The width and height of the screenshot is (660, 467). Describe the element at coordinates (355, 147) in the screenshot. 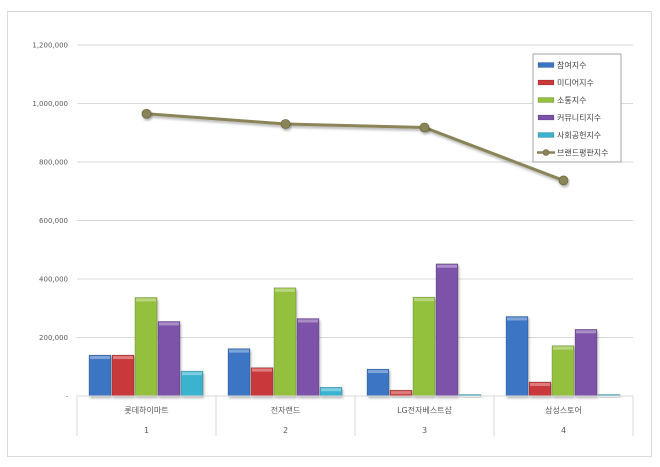

I see `line-series` at that location.